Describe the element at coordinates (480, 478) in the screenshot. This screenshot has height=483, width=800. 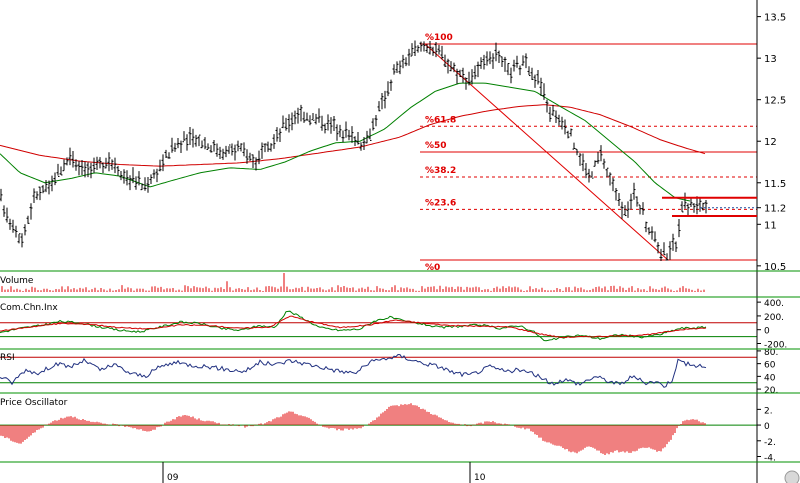
I see `x-tick-label-10: 10` at that location.